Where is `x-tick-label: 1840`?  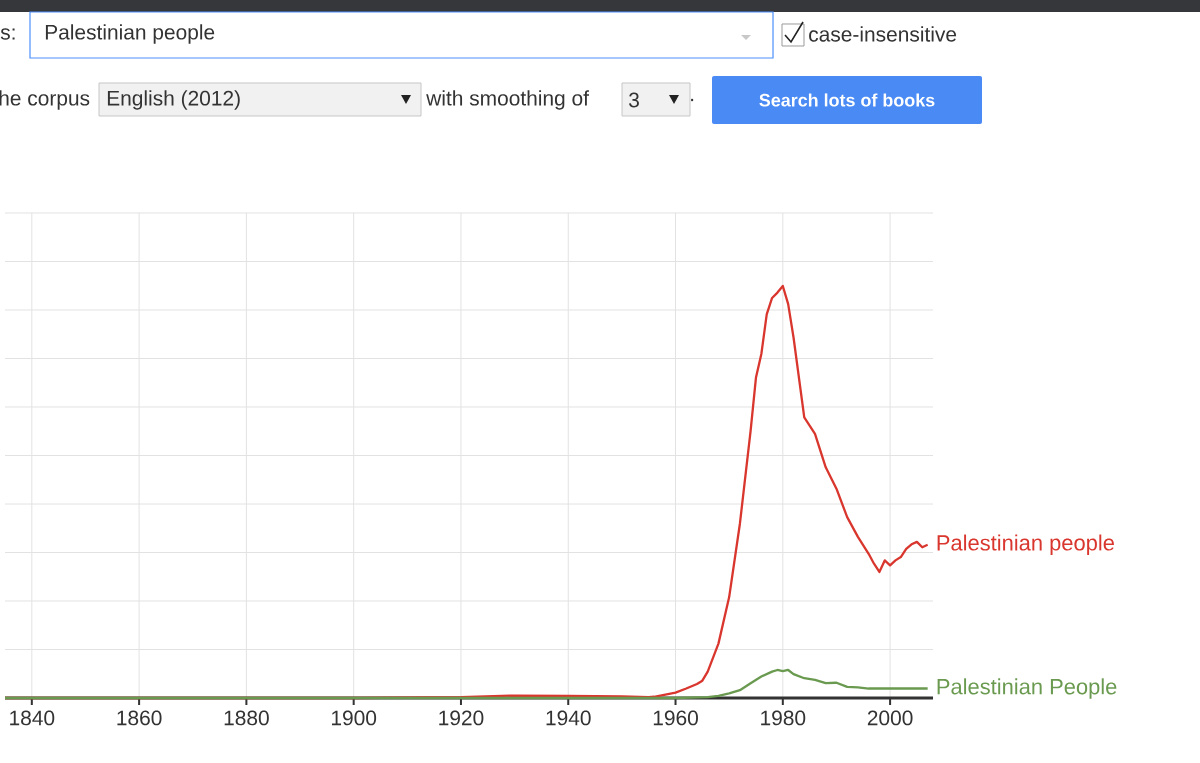 x-tick-label: 1840 is located at coordinates (32, 718).